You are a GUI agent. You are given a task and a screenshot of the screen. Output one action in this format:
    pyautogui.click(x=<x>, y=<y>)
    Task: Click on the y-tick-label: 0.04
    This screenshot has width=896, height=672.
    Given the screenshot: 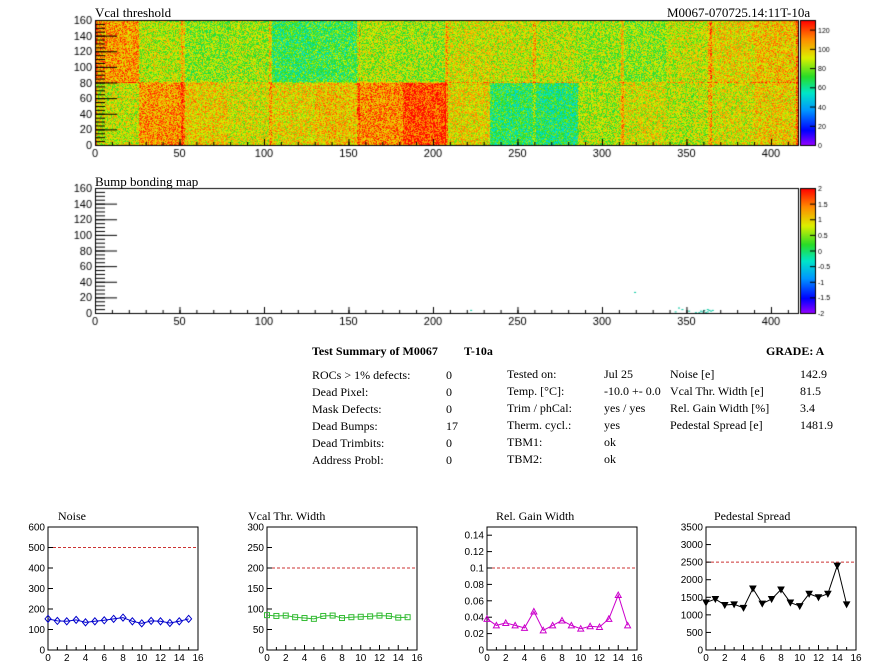 What is the action you would take?
    pyautogui.click(x=475, y=618)
    